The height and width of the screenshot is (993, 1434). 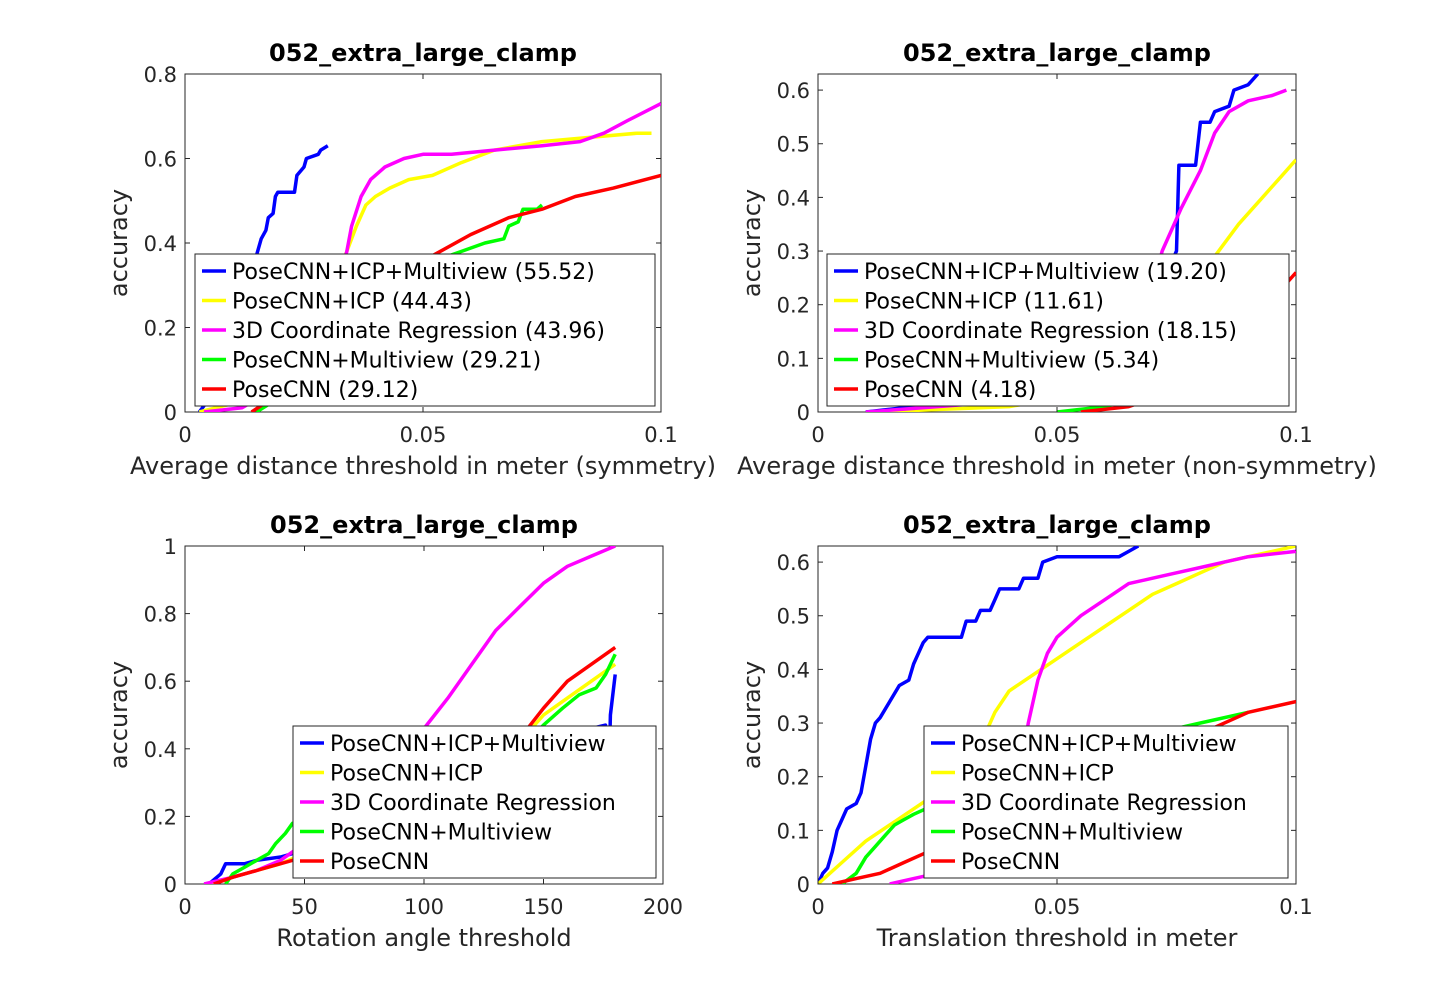 I want to click on legend-entry: PoseCNN+Multiview (29.21), so click(x=386, y=361).